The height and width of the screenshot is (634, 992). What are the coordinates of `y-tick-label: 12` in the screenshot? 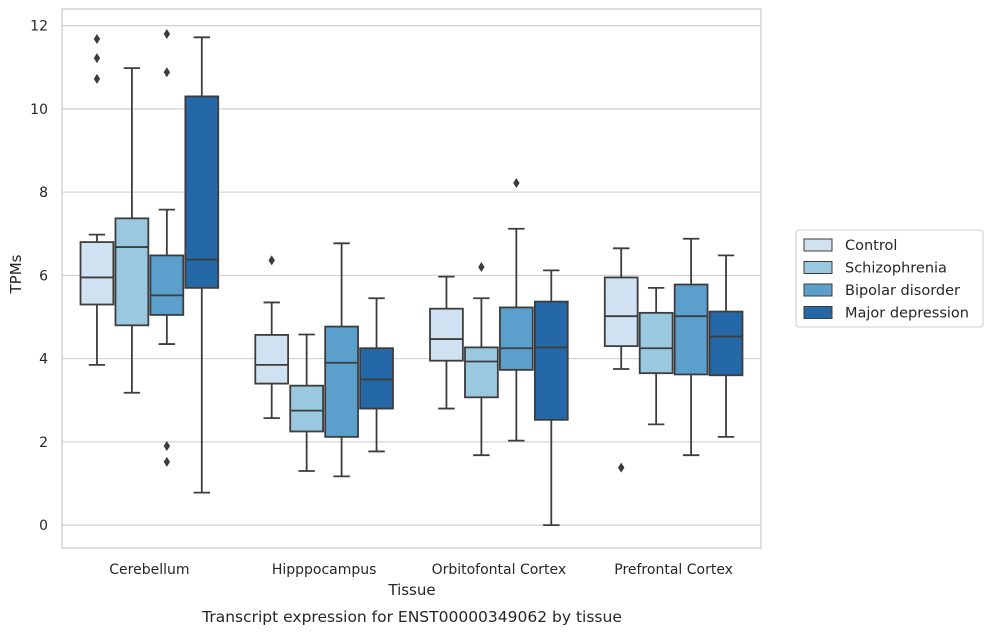 It's located at (39, 27).